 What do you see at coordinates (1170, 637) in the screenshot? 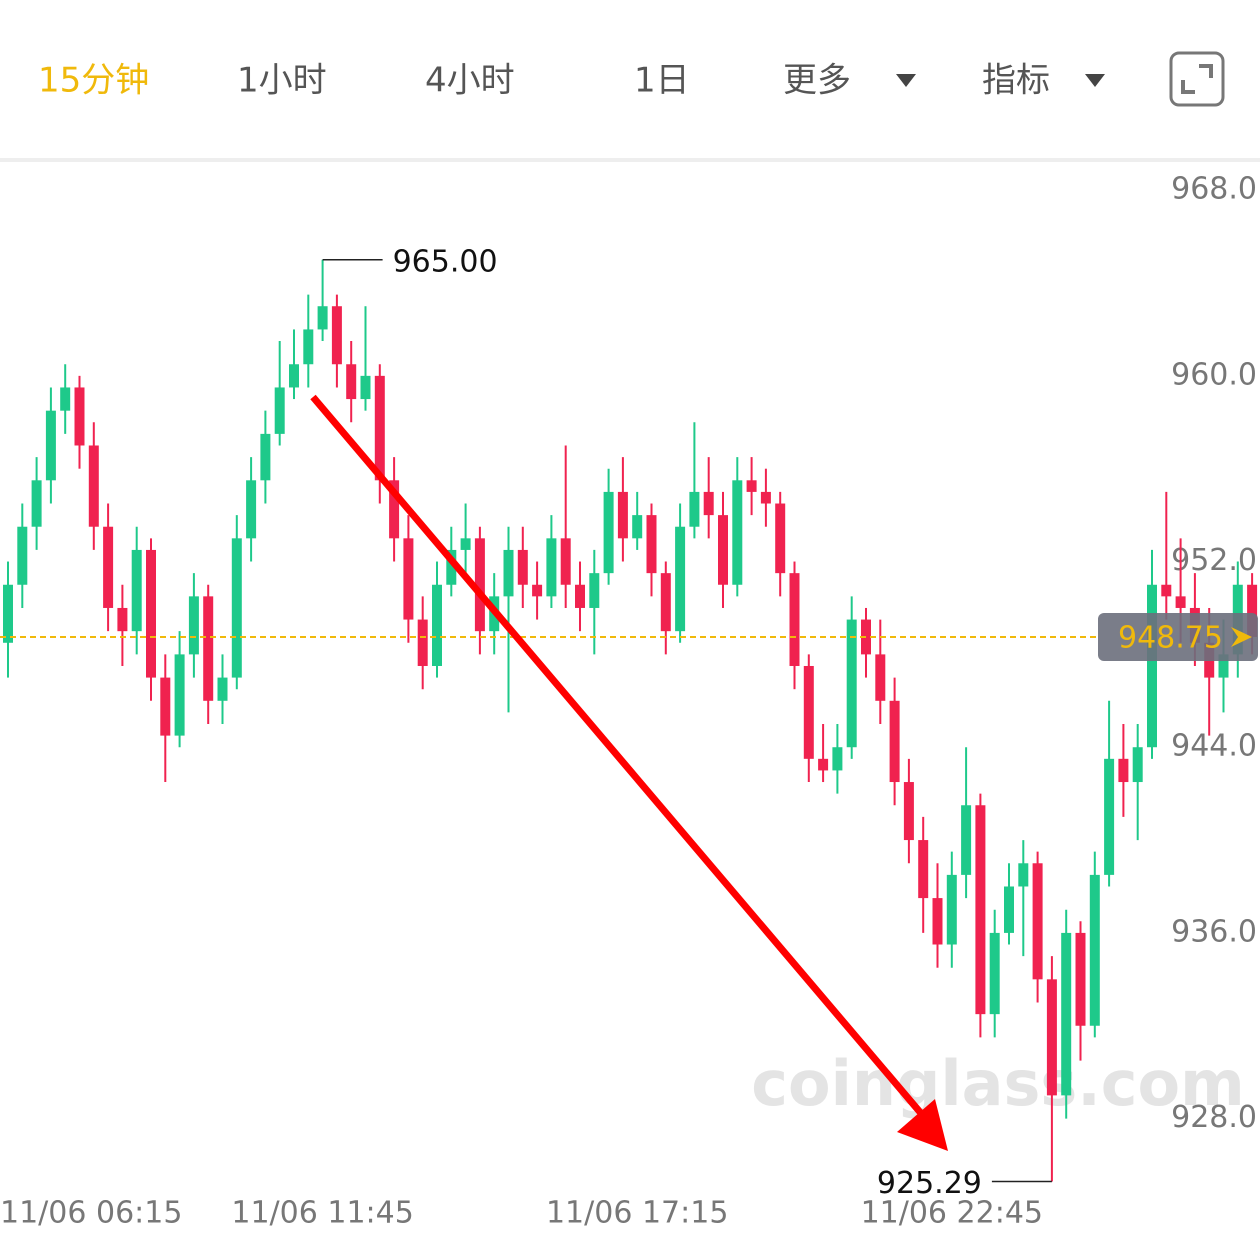
I see `last-price-label: 948.75` at bounding box center [1170, 637].